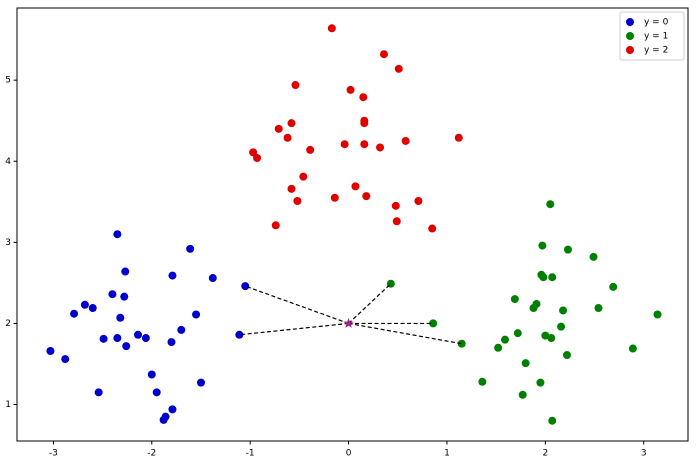  What do you see at coordinates (151, 454) in the screenshot?
I see `x-tick-label: -2` at bounding box center [151, 454].